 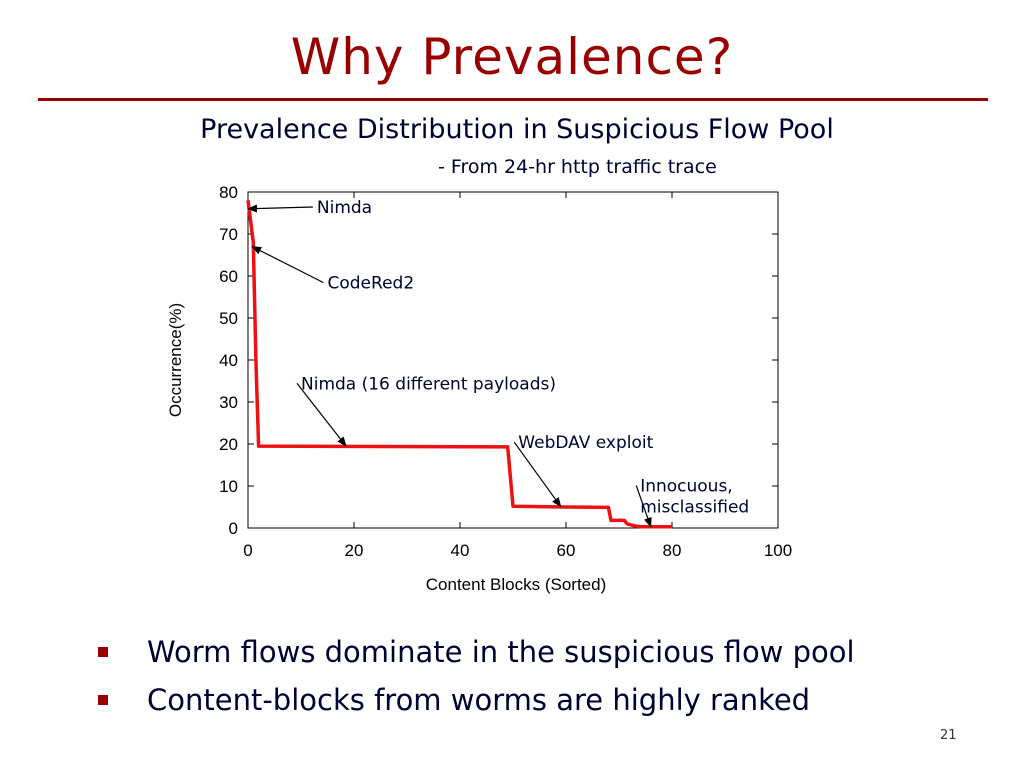 What do you see at coordinates (460, 550) in the screenshot?
I see `x-tick-label: 40` at bounding box center [460, 550].